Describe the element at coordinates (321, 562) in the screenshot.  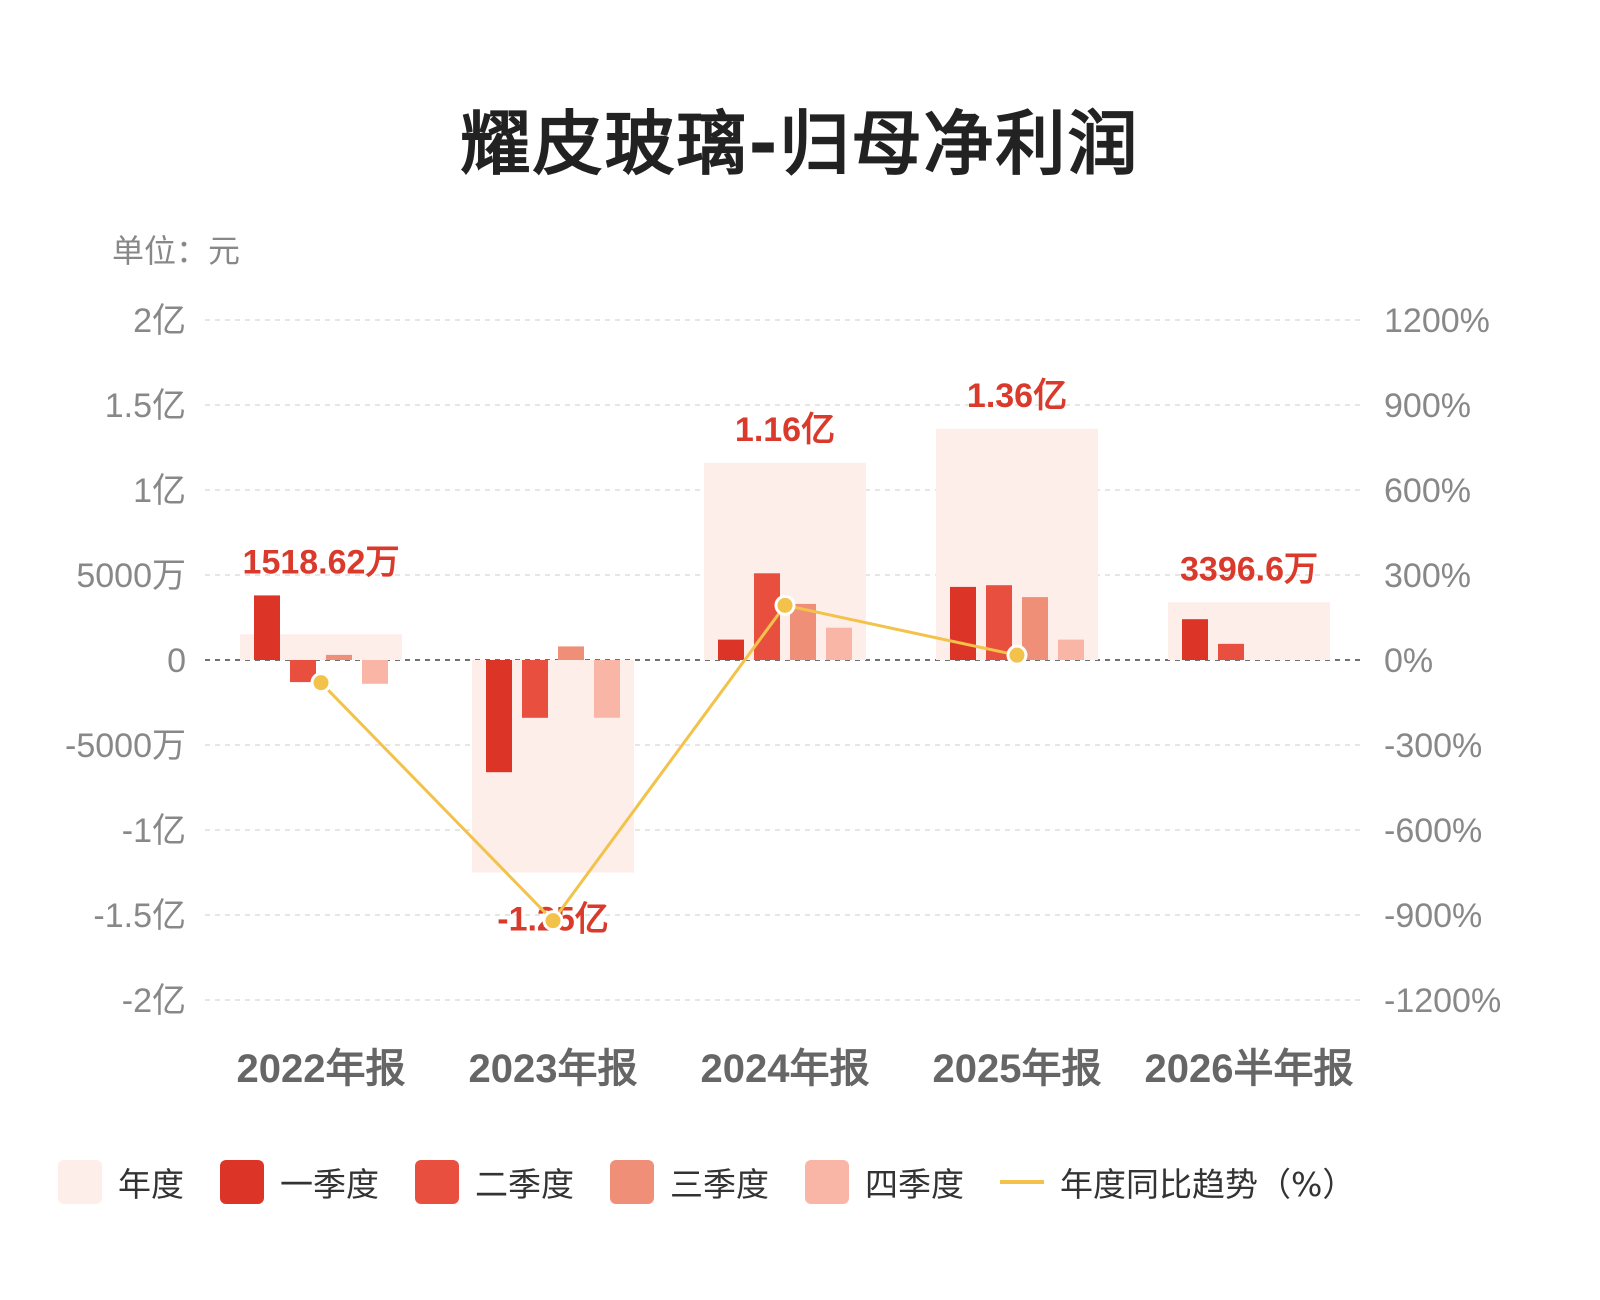
I see `annual-value-label: 1518.62万` at that location.